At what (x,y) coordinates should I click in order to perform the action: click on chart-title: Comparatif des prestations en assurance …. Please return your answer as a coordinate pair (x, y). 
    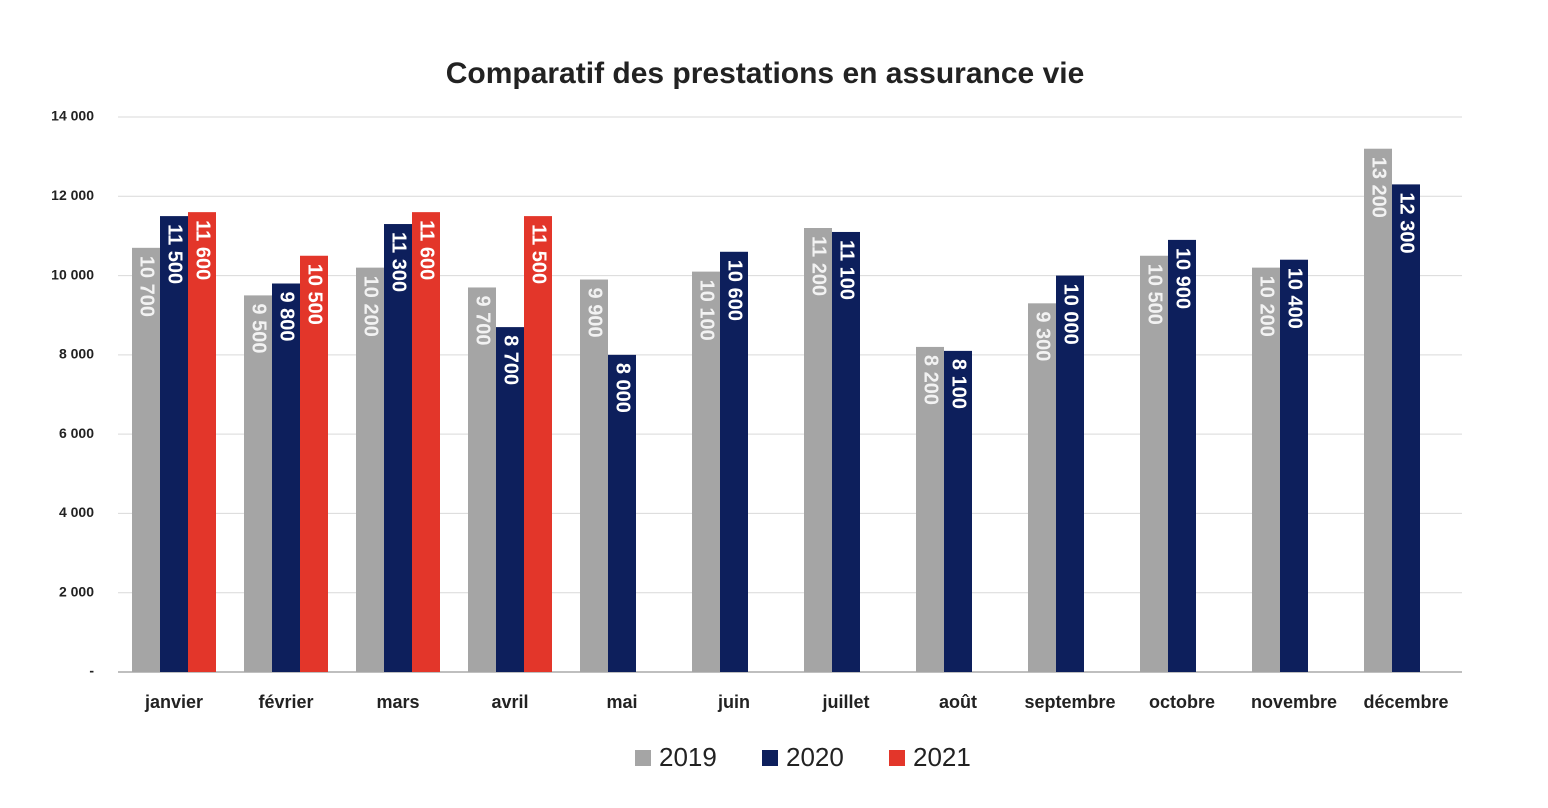
    Looking at the image, I should click on (765, 73).